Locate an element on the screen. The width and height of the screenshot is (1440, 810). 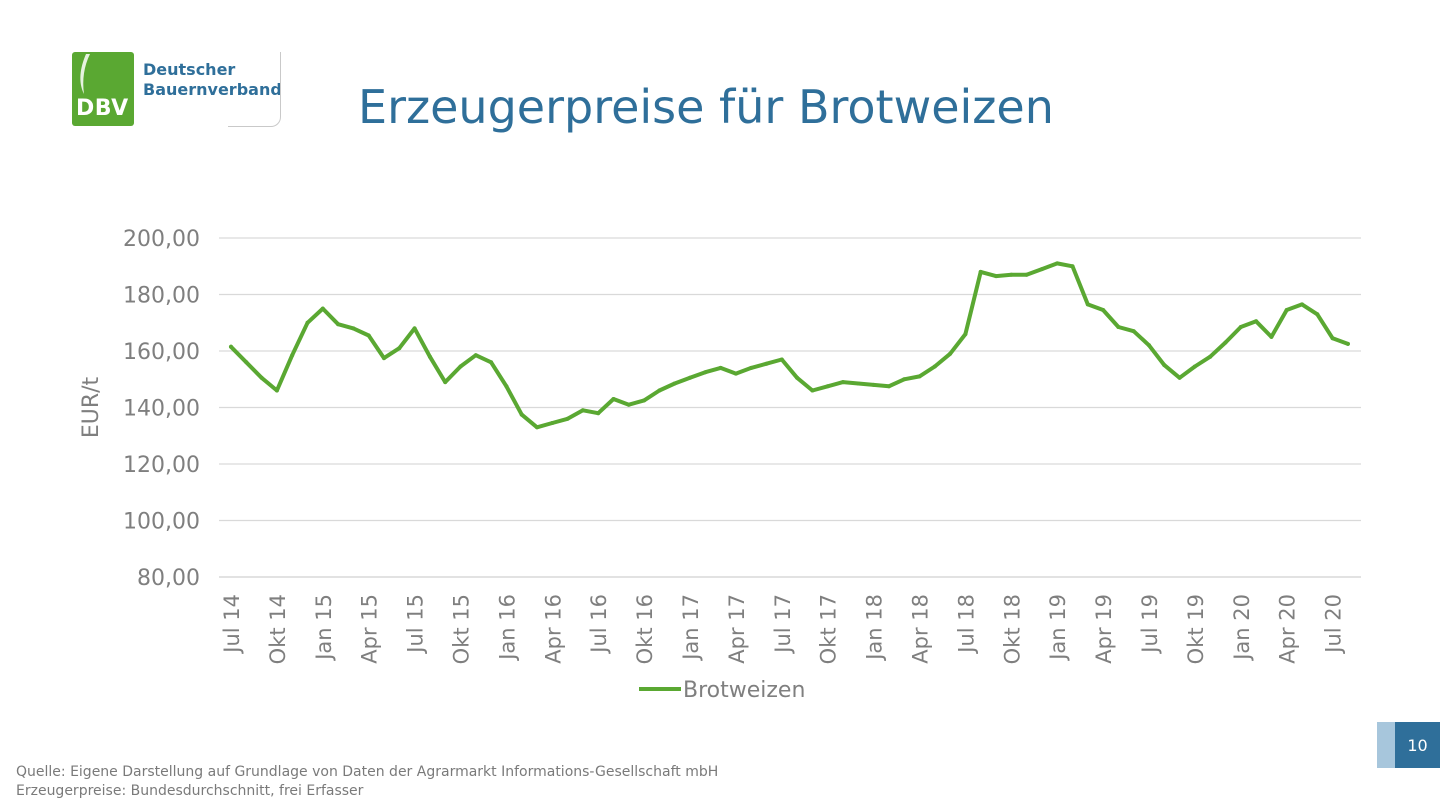
y-tick-label: 120,00 is located at coordinates (161, 465).